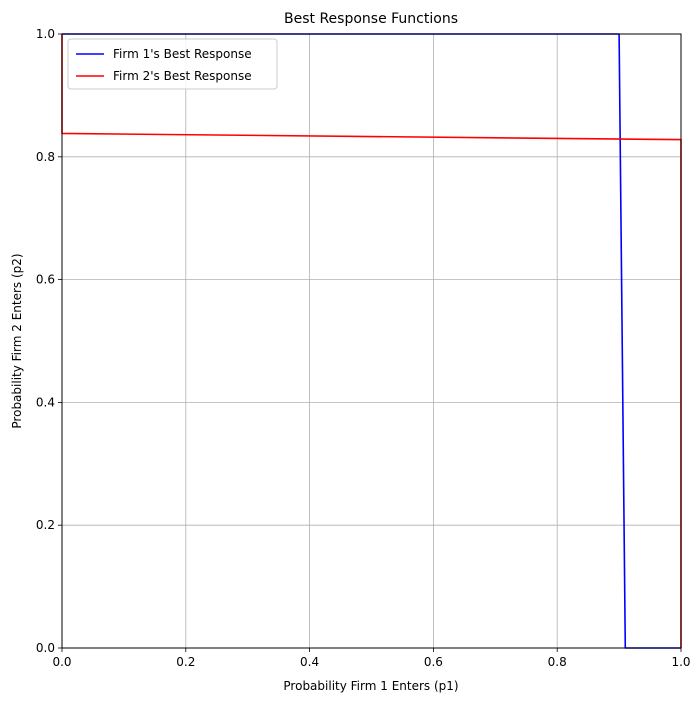 This screenshot has height=705, width=700. Describe the element at coordinates (371, 658) in the screenshot. I see `x-axis-ticks: 0.0 0.2 0.4 0.6 0.8 1.0` at that location.